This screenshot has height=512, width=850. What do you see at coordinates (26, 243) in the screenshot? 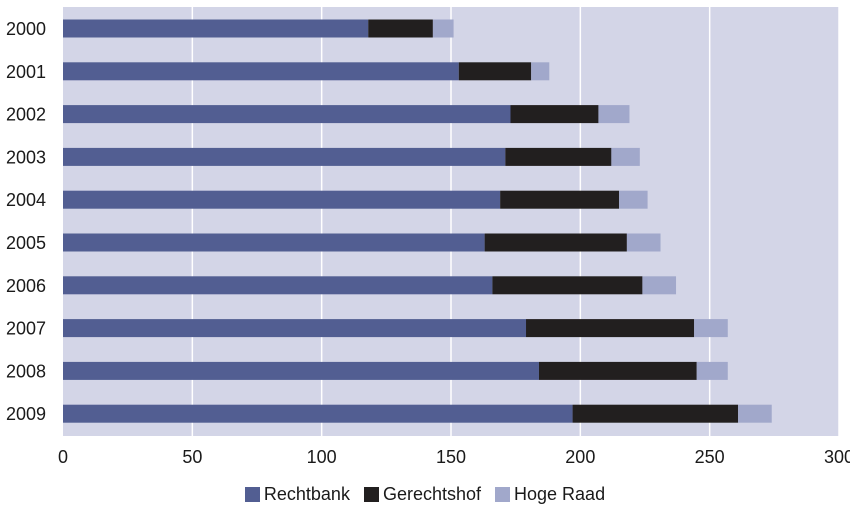
I see `y-tick-label: 2005` at bounding box center [26, 243].